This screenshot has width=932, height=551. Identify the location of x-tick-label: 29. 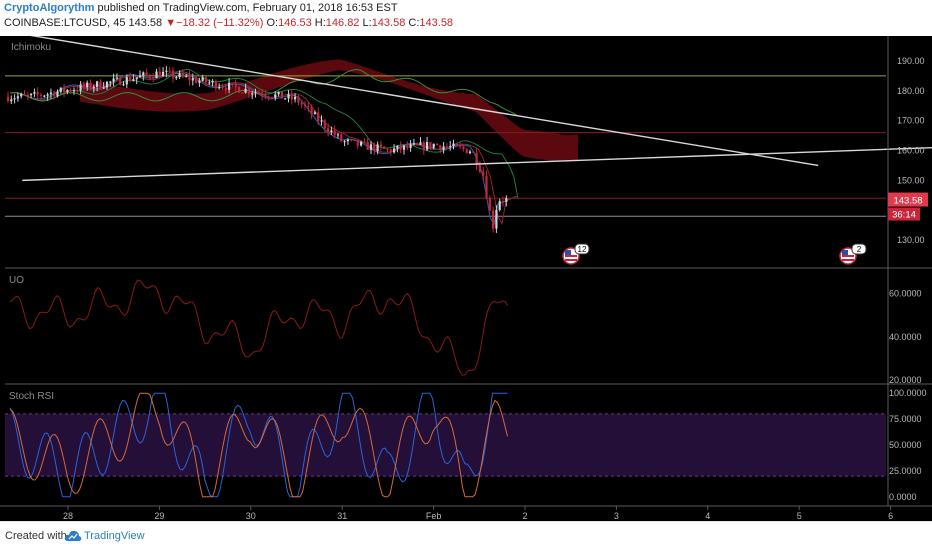
(159, 516).